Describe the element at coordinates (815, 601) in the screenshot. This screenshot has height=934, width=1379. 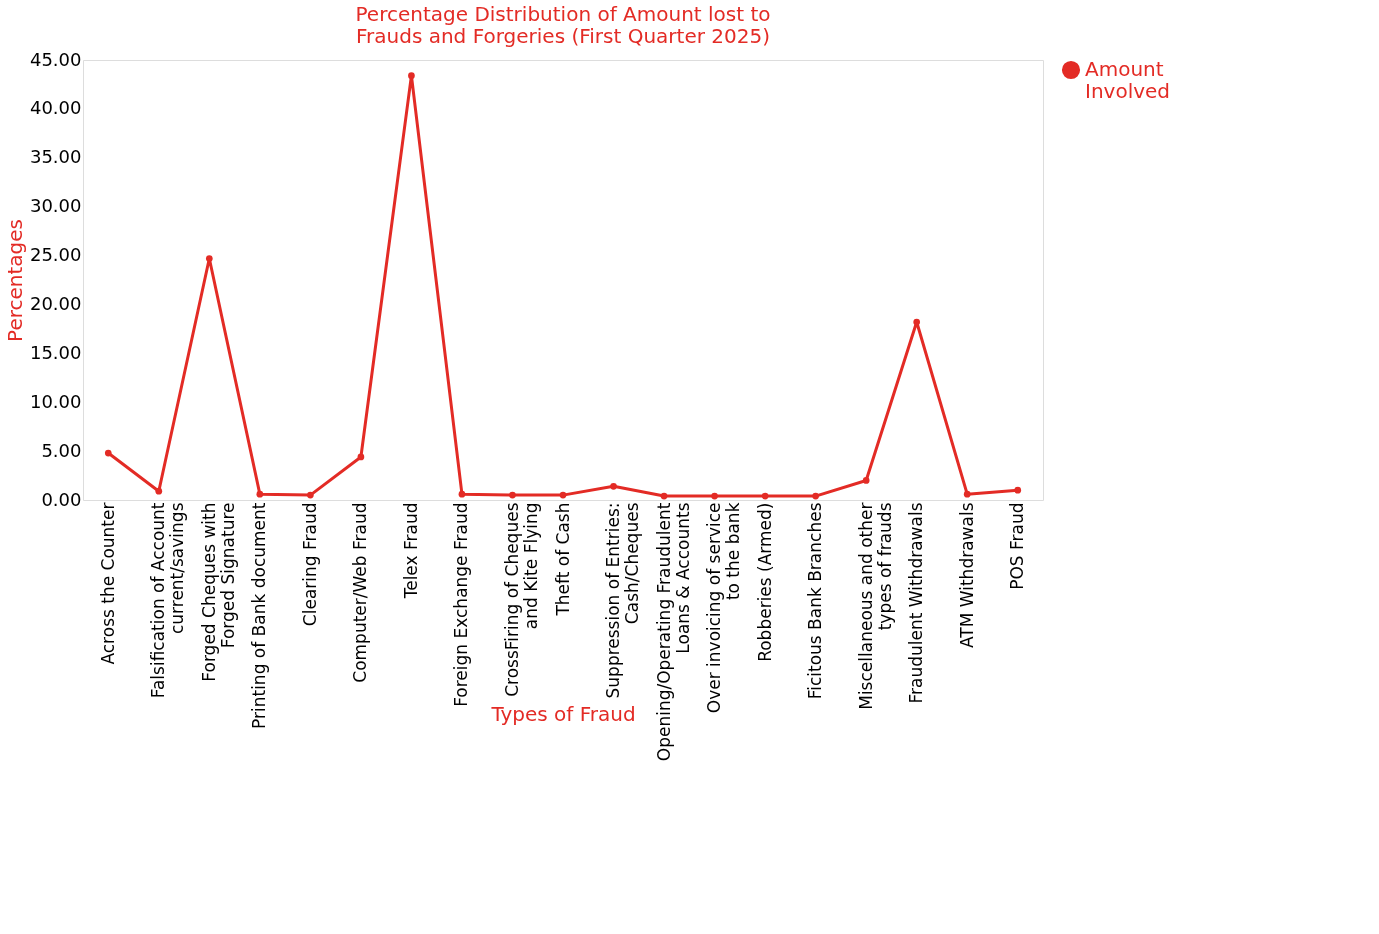
I see `x-tick-label: Ficitous Bank Branches` at that location.